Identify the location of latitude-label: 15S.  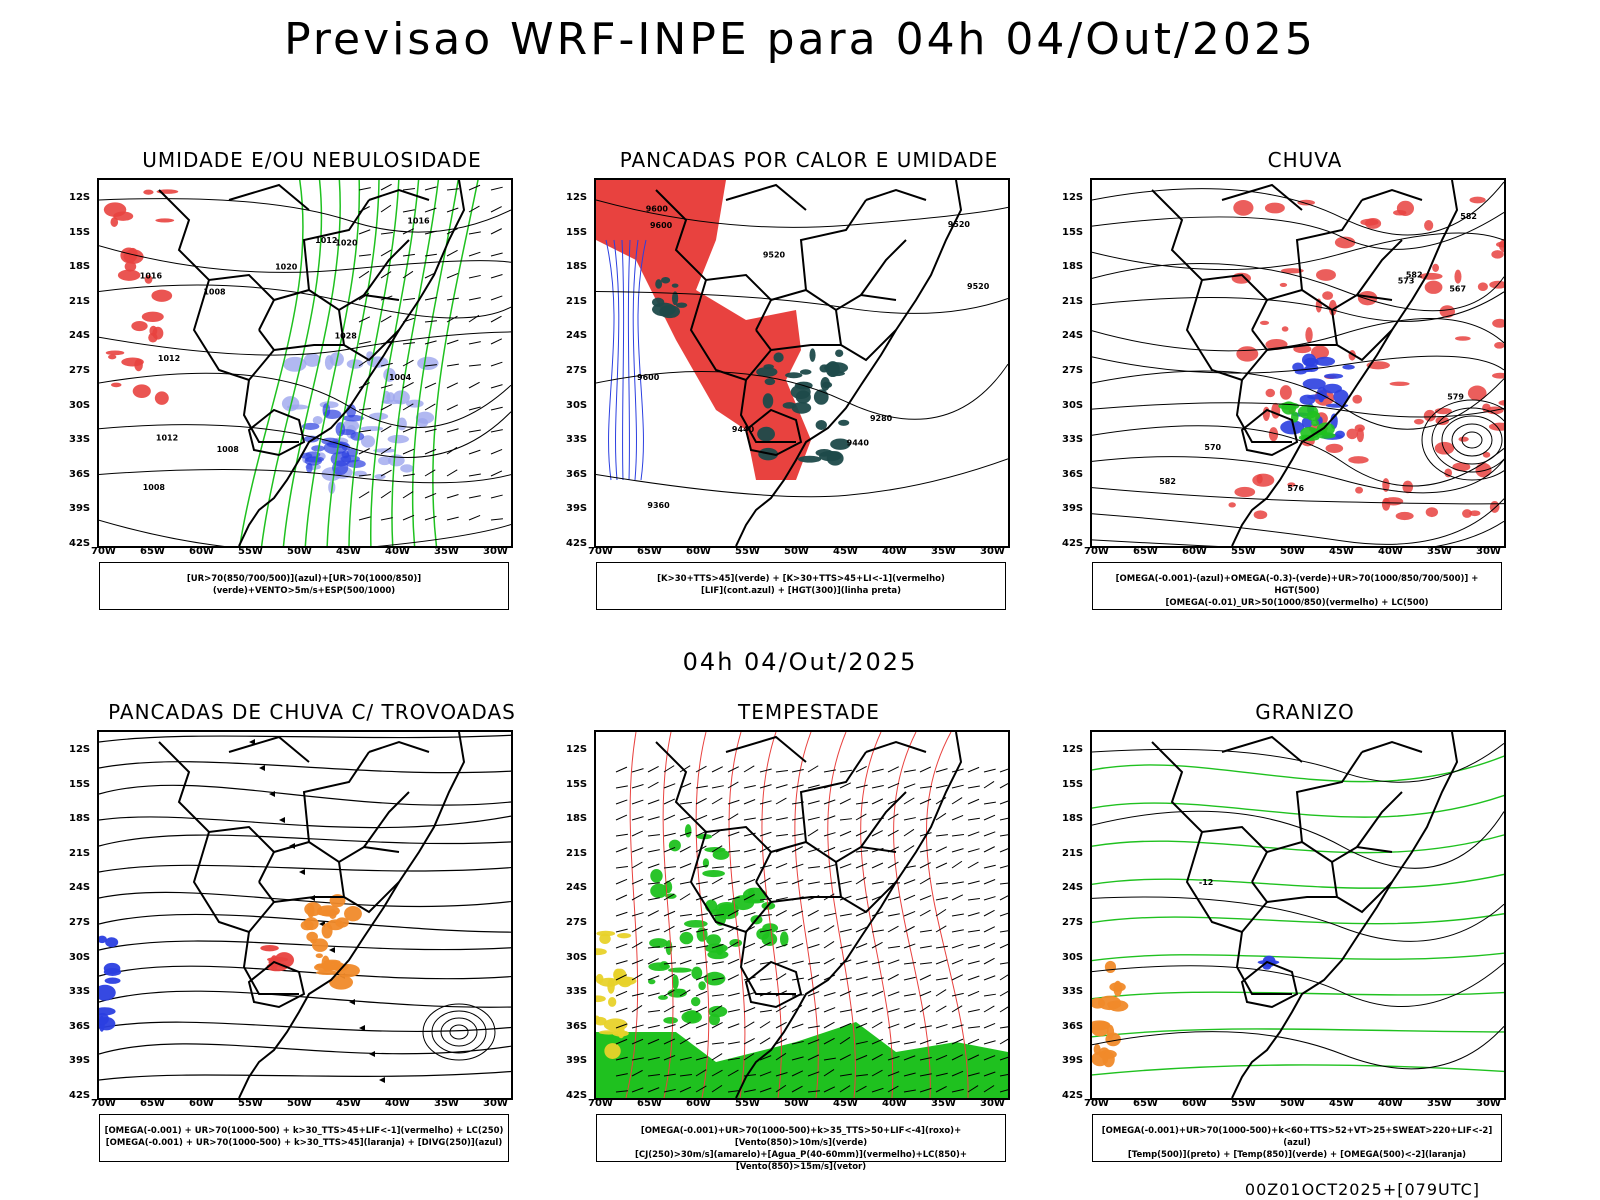
(1073, 232).